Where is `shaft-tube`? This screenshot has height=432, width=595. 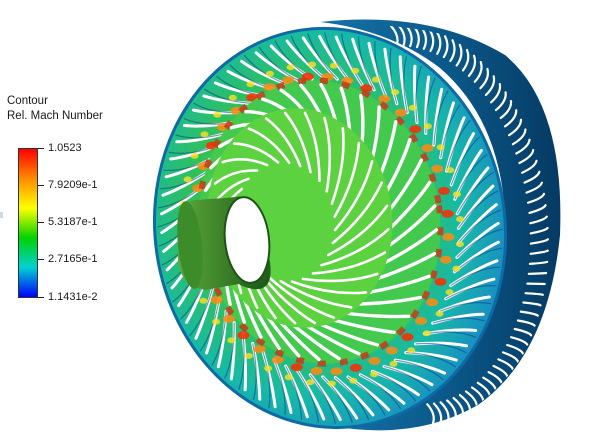 shaft-tube is located at coordinates (223, 242).